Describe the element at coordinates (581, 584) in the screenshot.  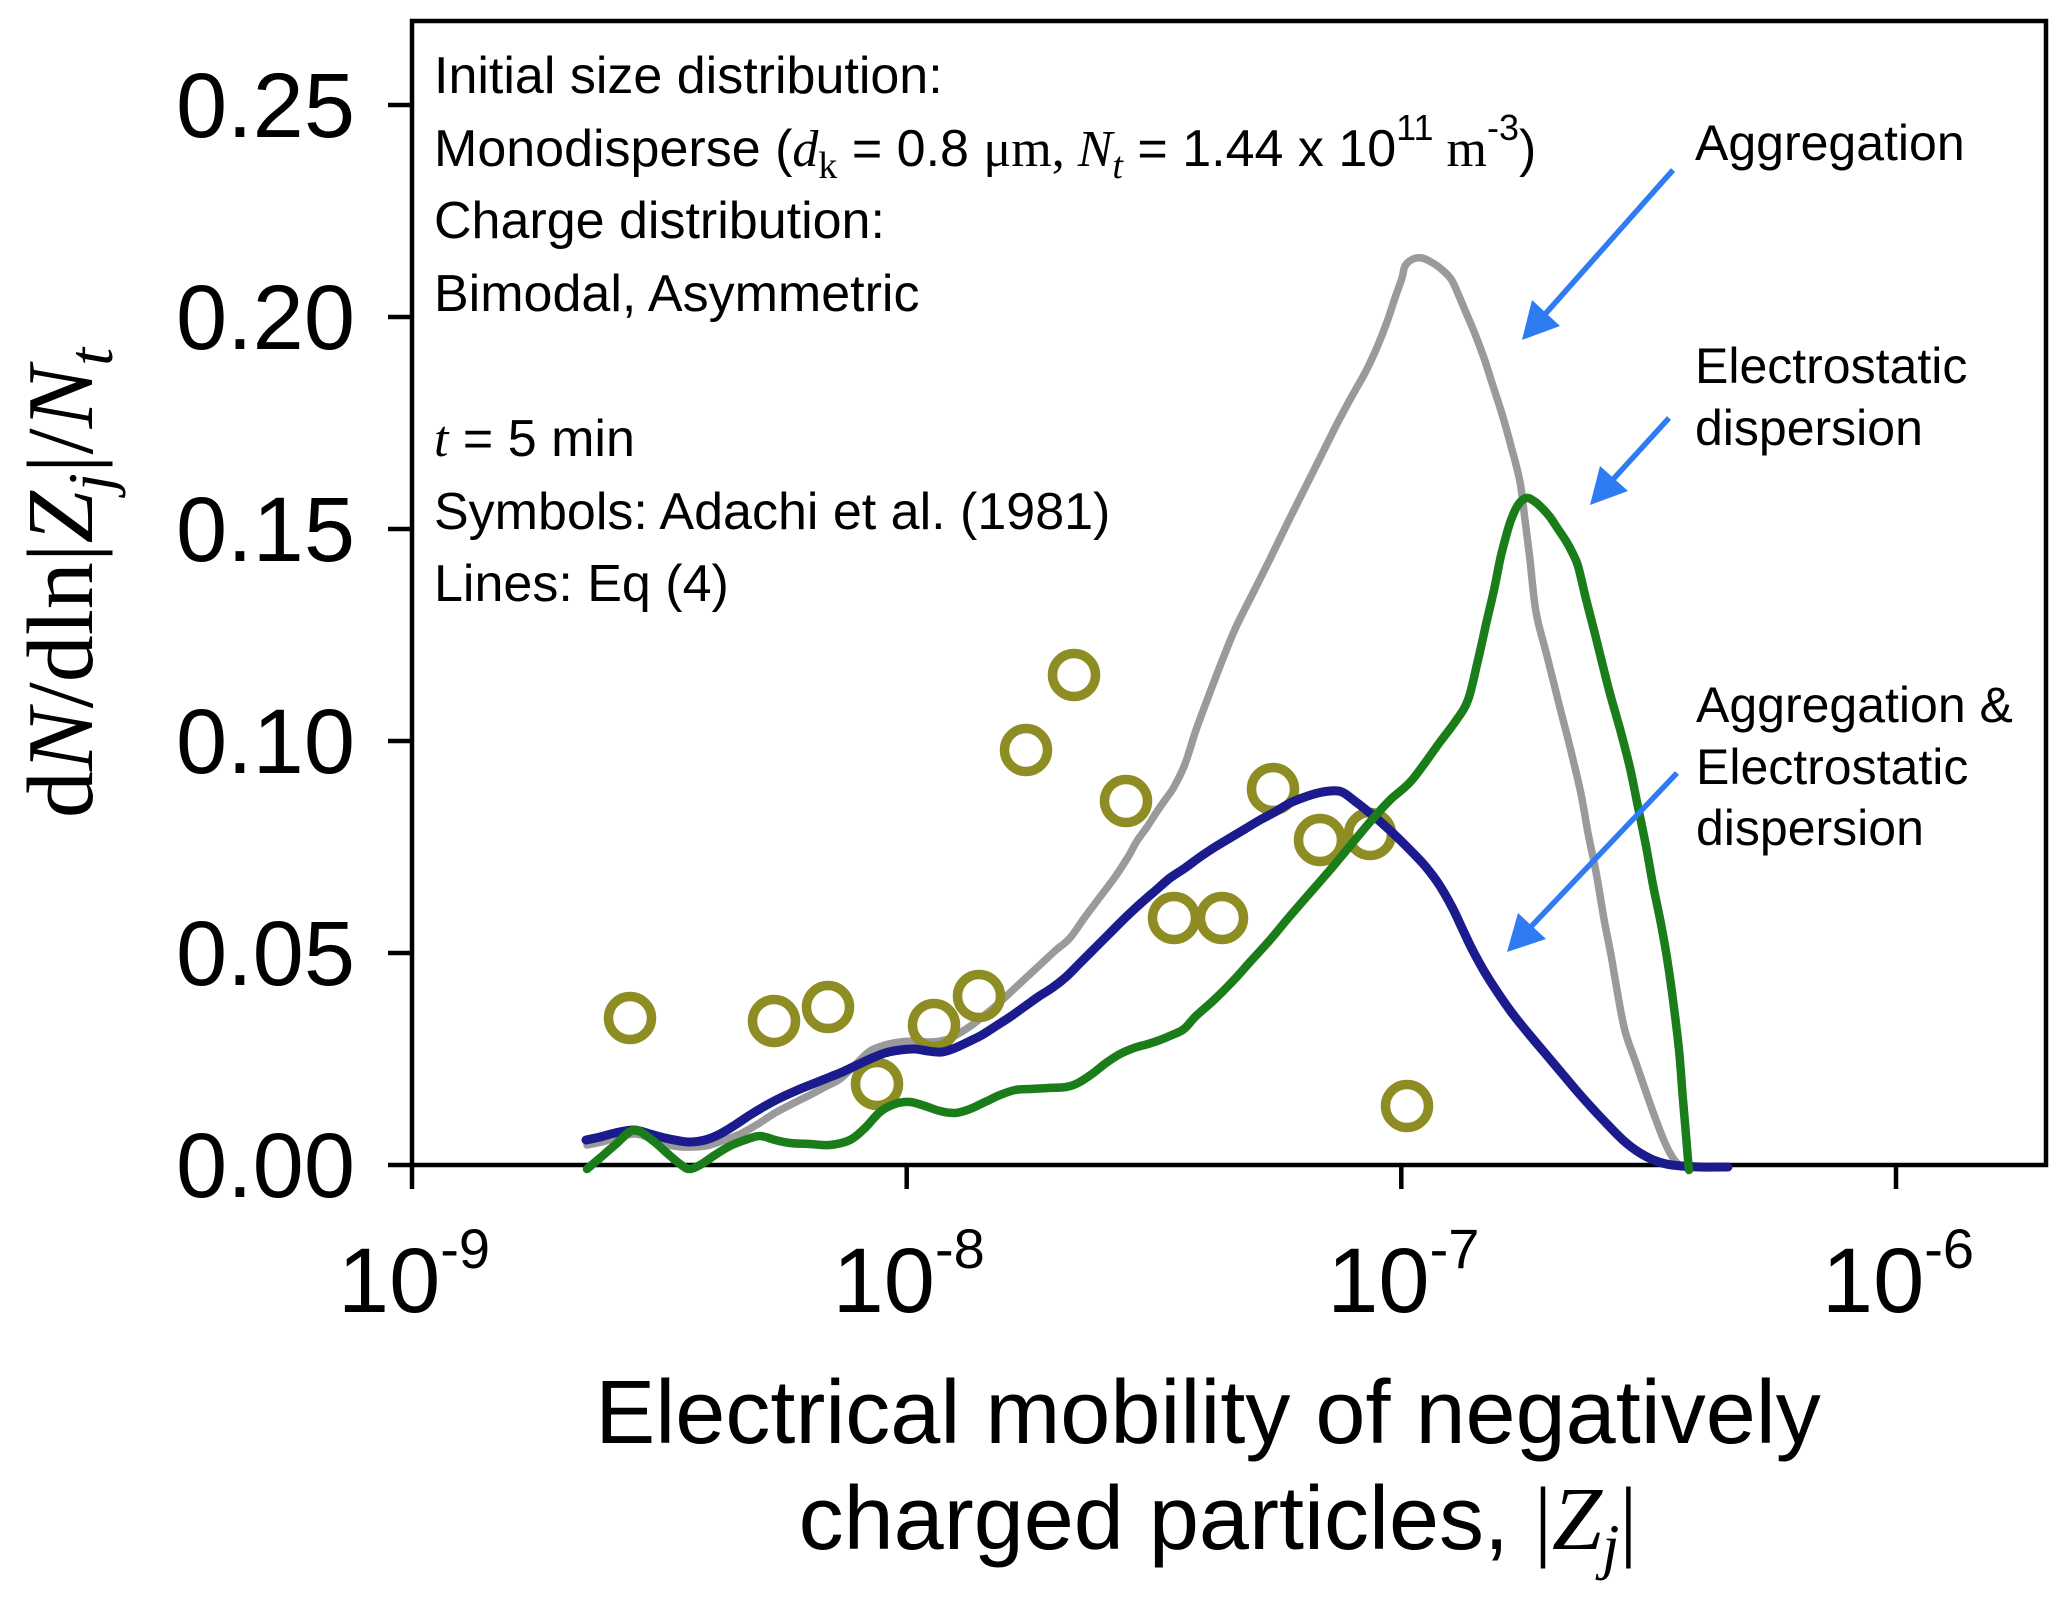
I see `svg-text: Lines: Eq (4)` at that location.